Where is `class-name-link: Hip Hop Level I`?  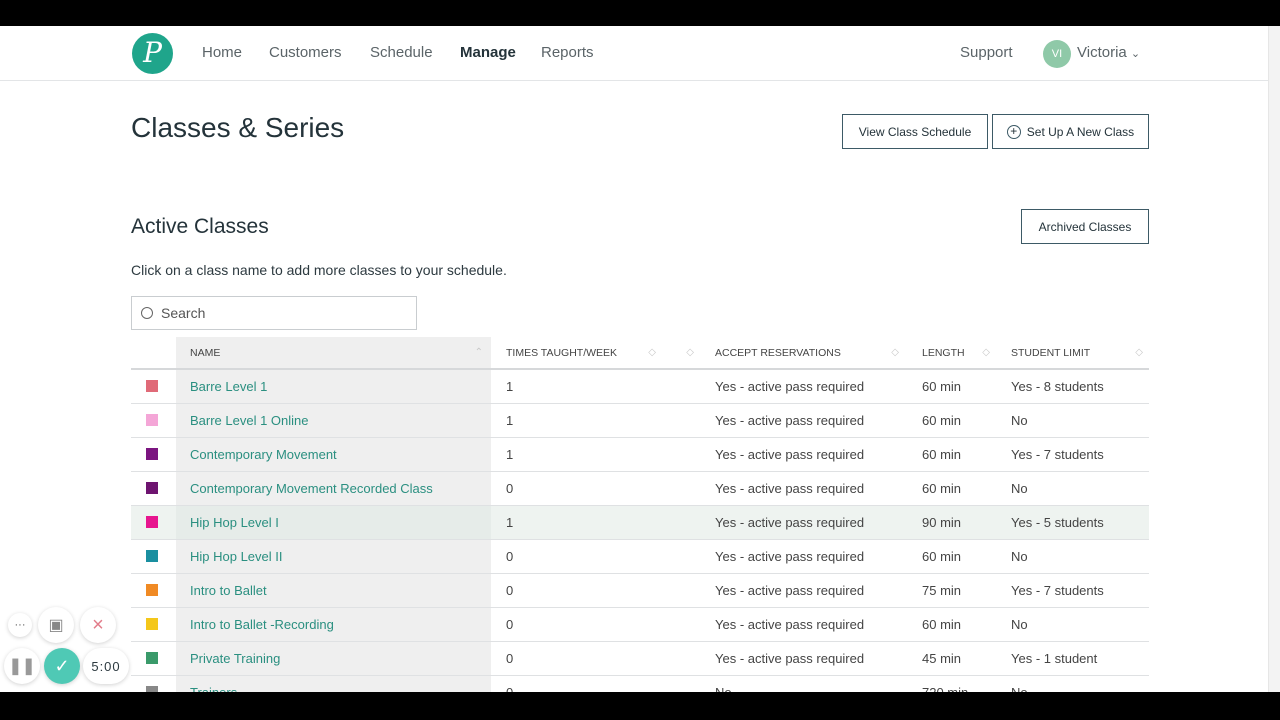 class-name-link: Hip Hop Level I is located at coordinates (333, 522).